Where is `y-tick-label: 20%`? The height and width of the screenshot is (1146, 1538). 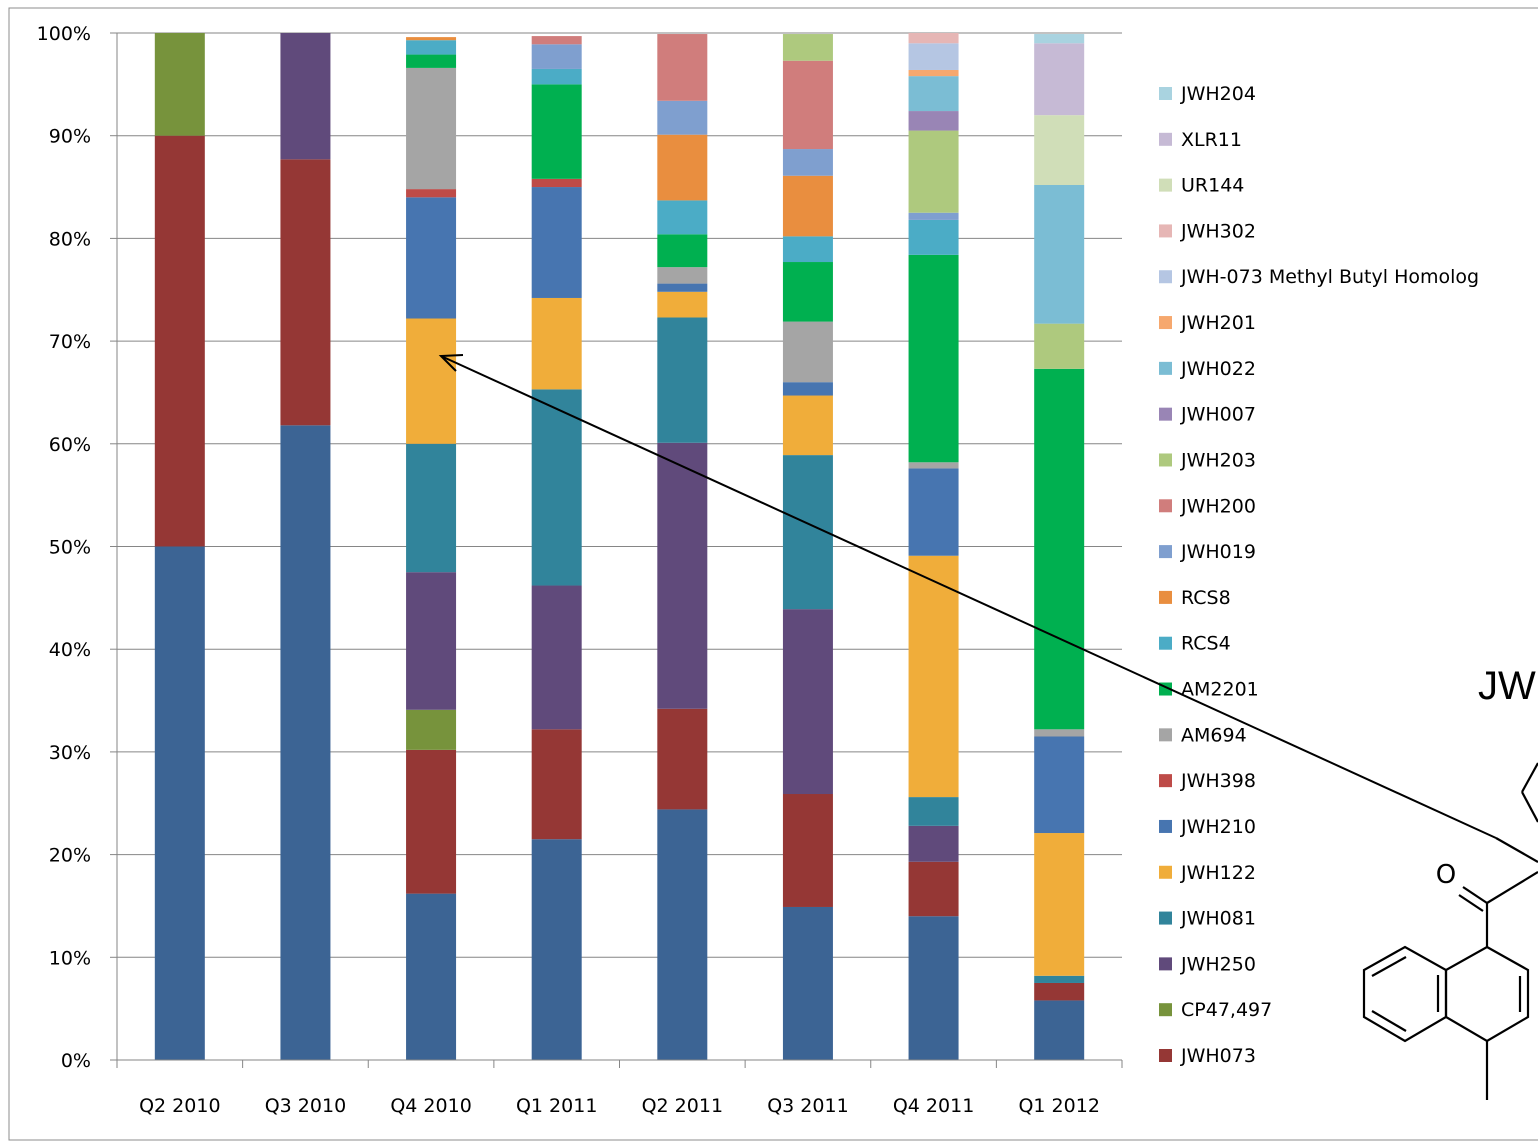
y-tick-label: 20% is located at coordinates (70, 856).